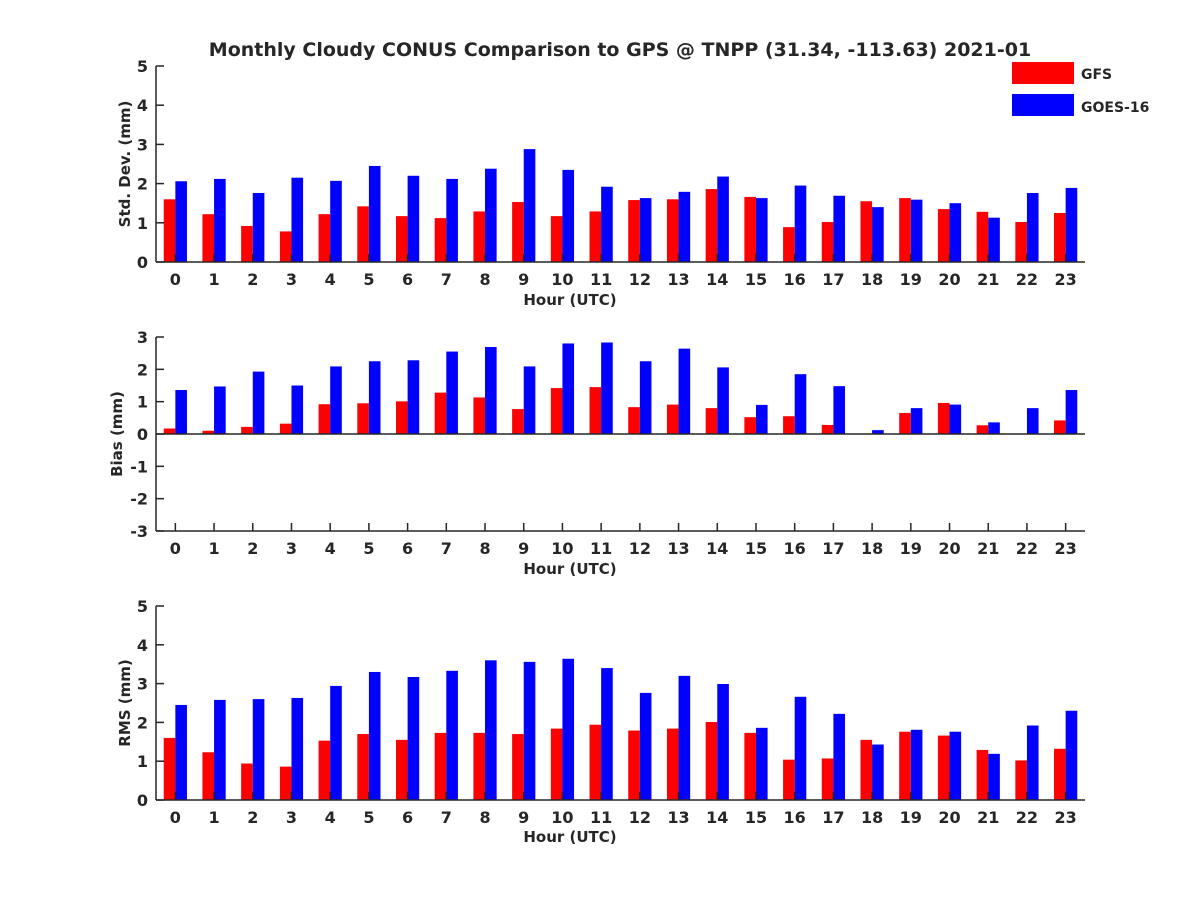  Describe the element at coordinates (640, 548) in the screenshot. I see `bias-x-tick-label: 12` at that location.